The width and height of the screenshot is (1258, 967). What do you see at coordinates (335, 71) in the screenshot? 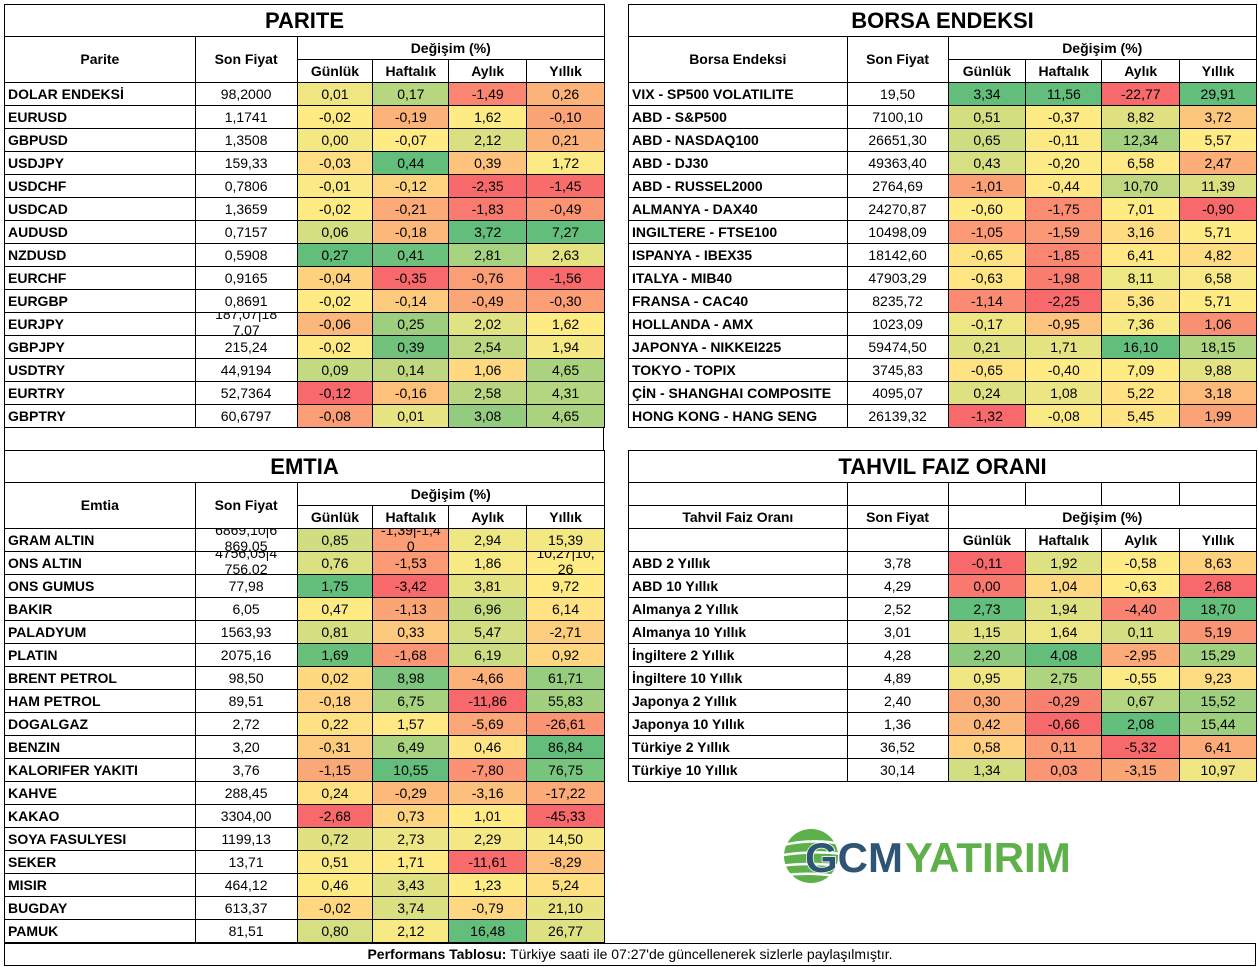
I see `period-header: Günlük` at bounding box center [335, 71].